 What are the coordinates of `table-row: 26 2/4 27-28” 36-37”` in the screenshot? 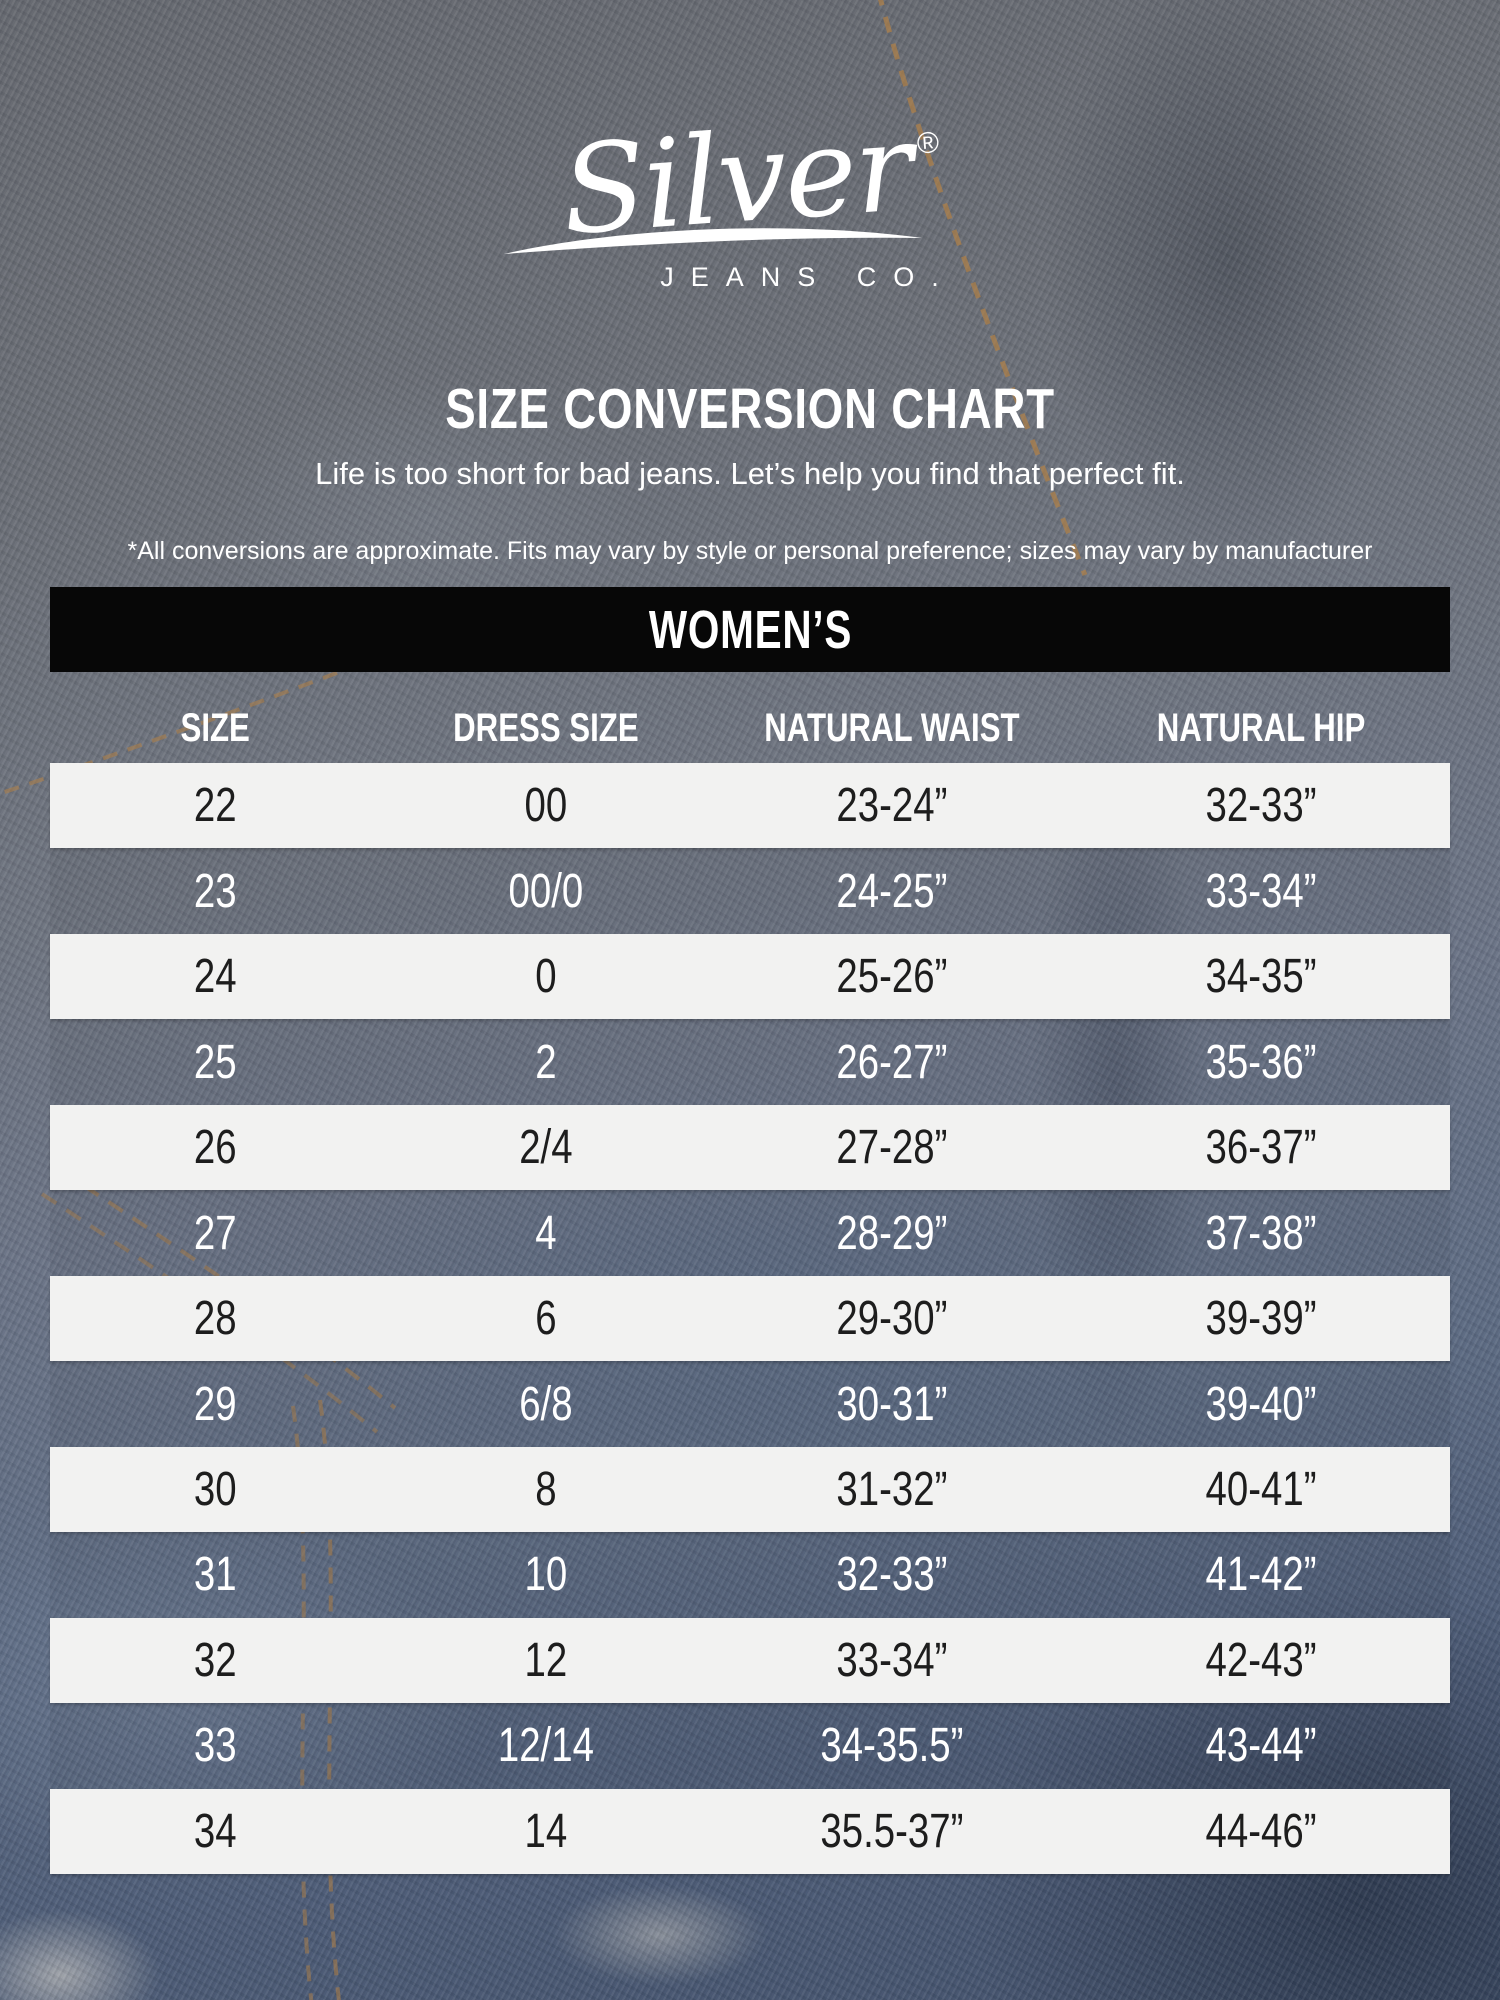 It's located at (750, 1147).